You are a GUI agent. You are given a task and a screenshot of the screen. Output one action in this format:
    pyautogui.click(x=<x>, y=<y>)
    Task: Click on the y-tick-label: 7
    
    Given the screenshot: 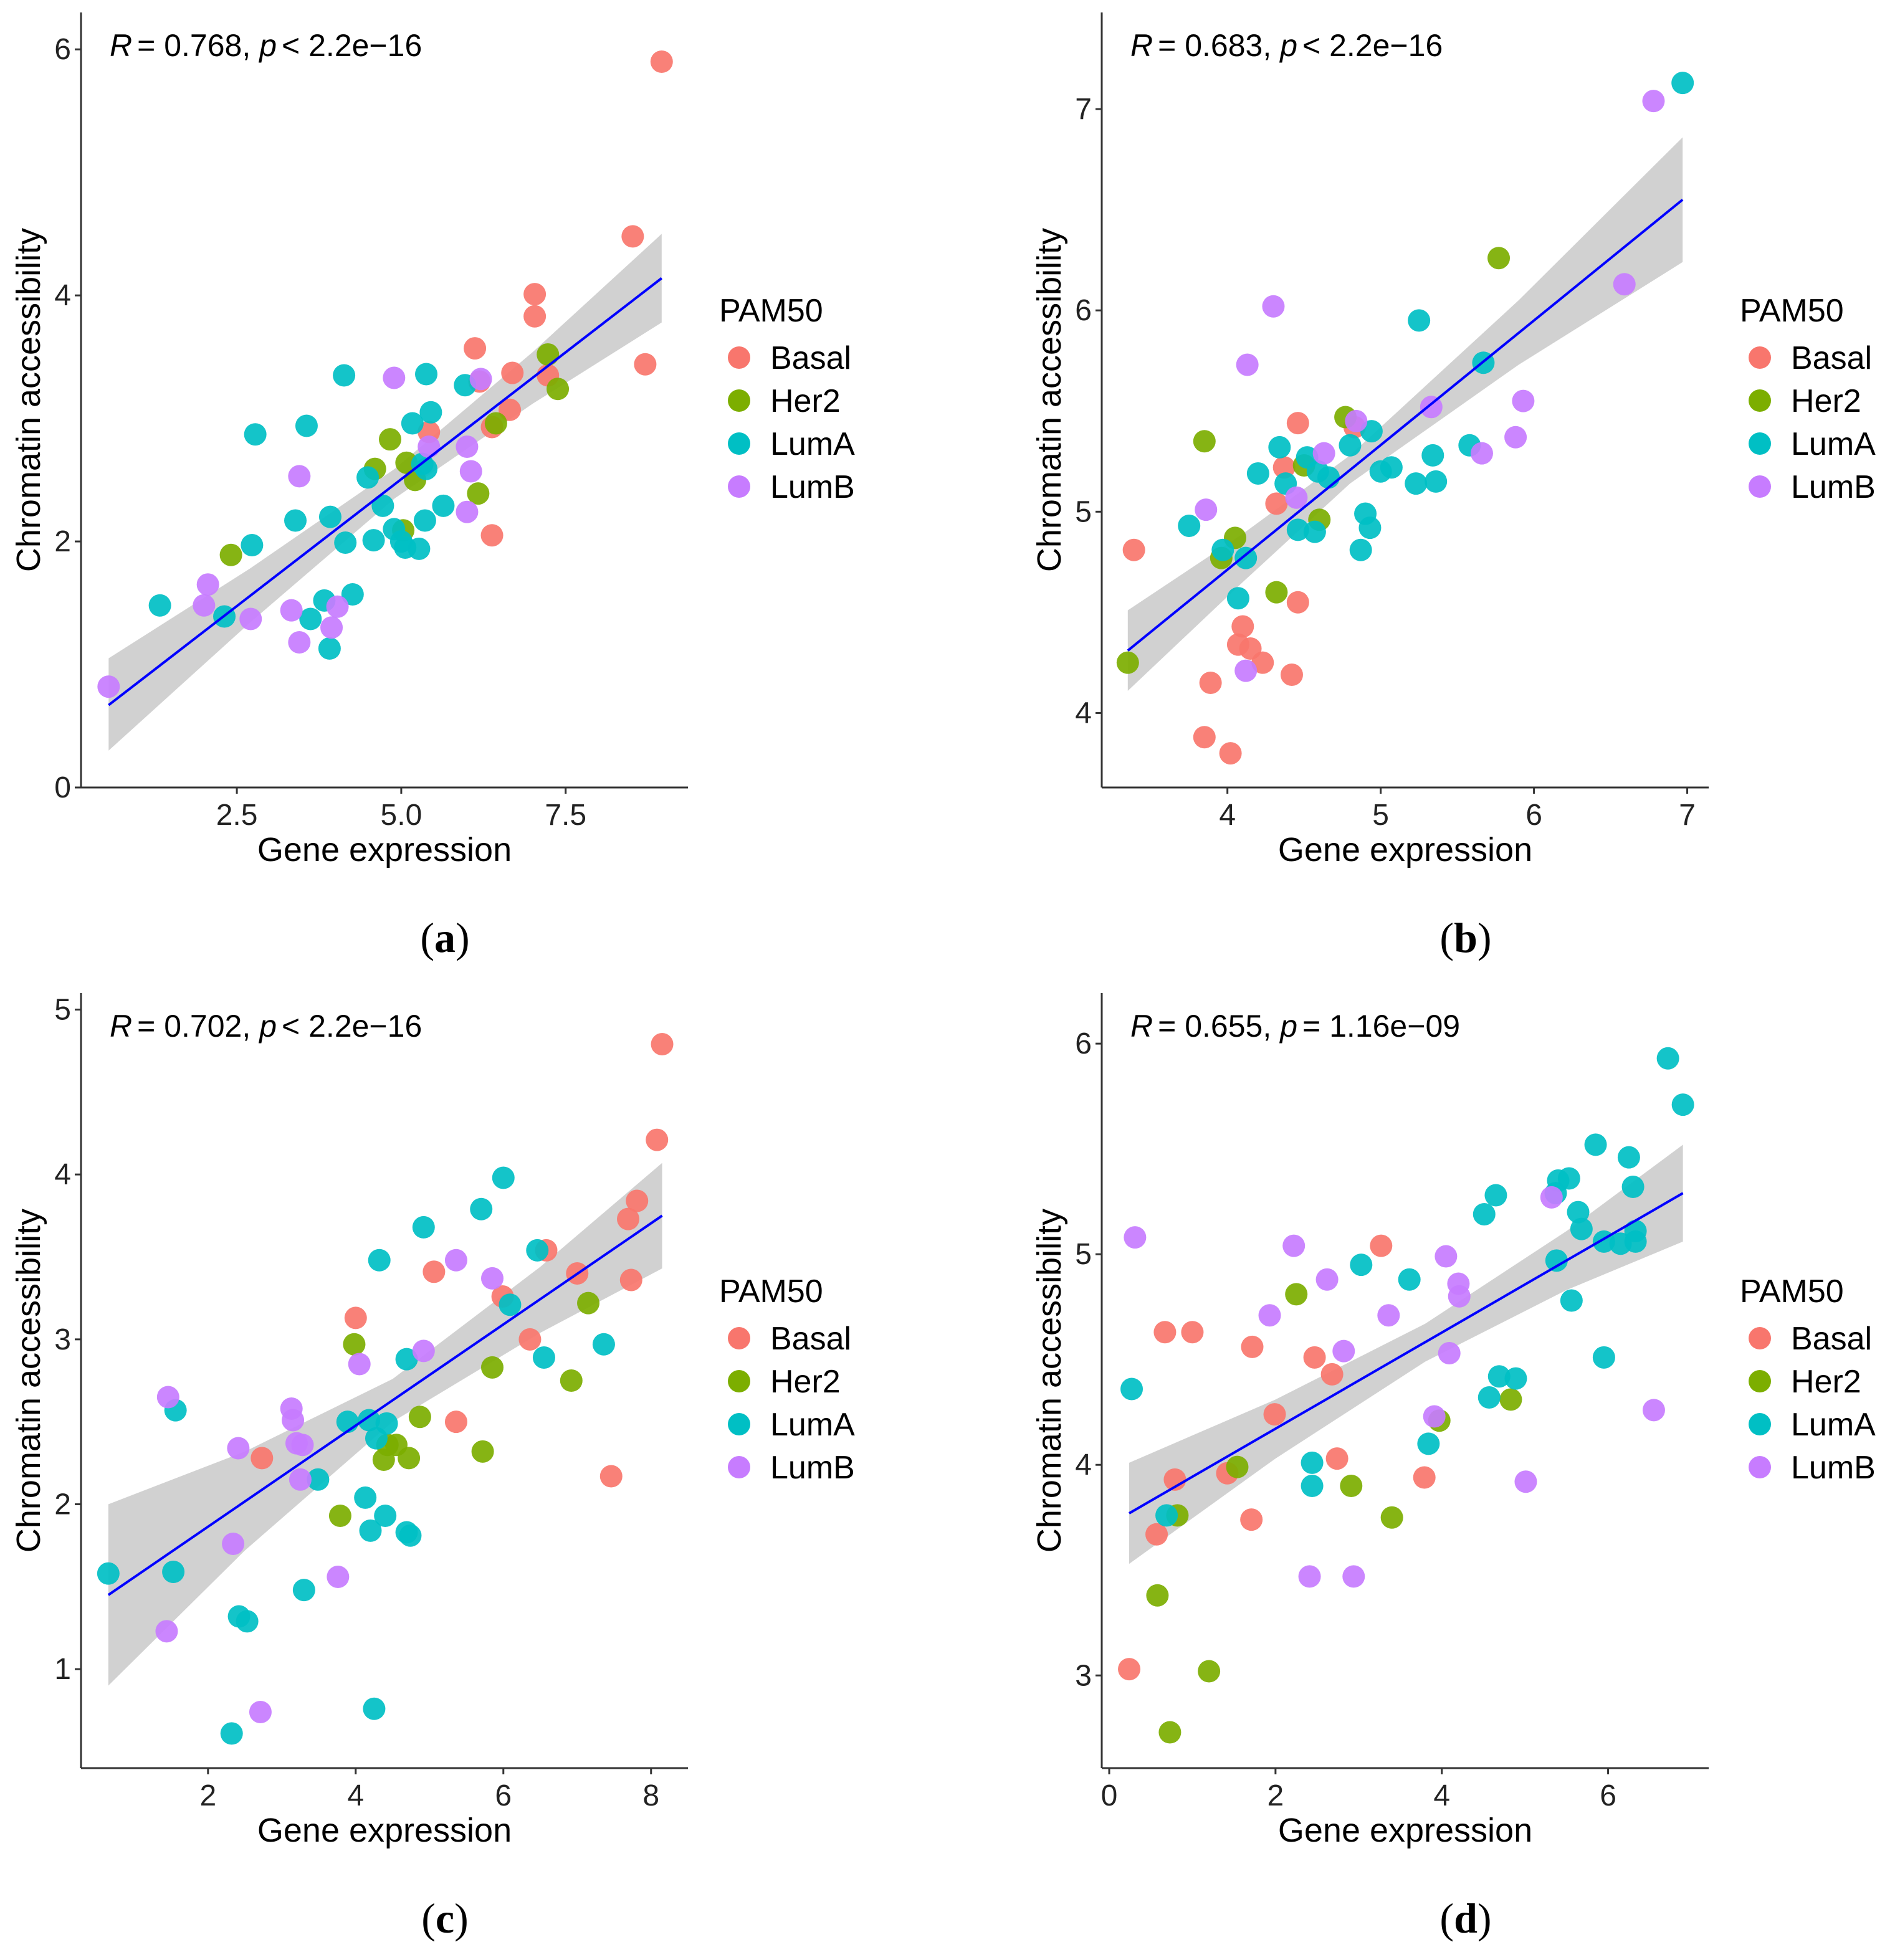 What is the action you would take?
    pyautogui.click(x=1084, y=109)
    